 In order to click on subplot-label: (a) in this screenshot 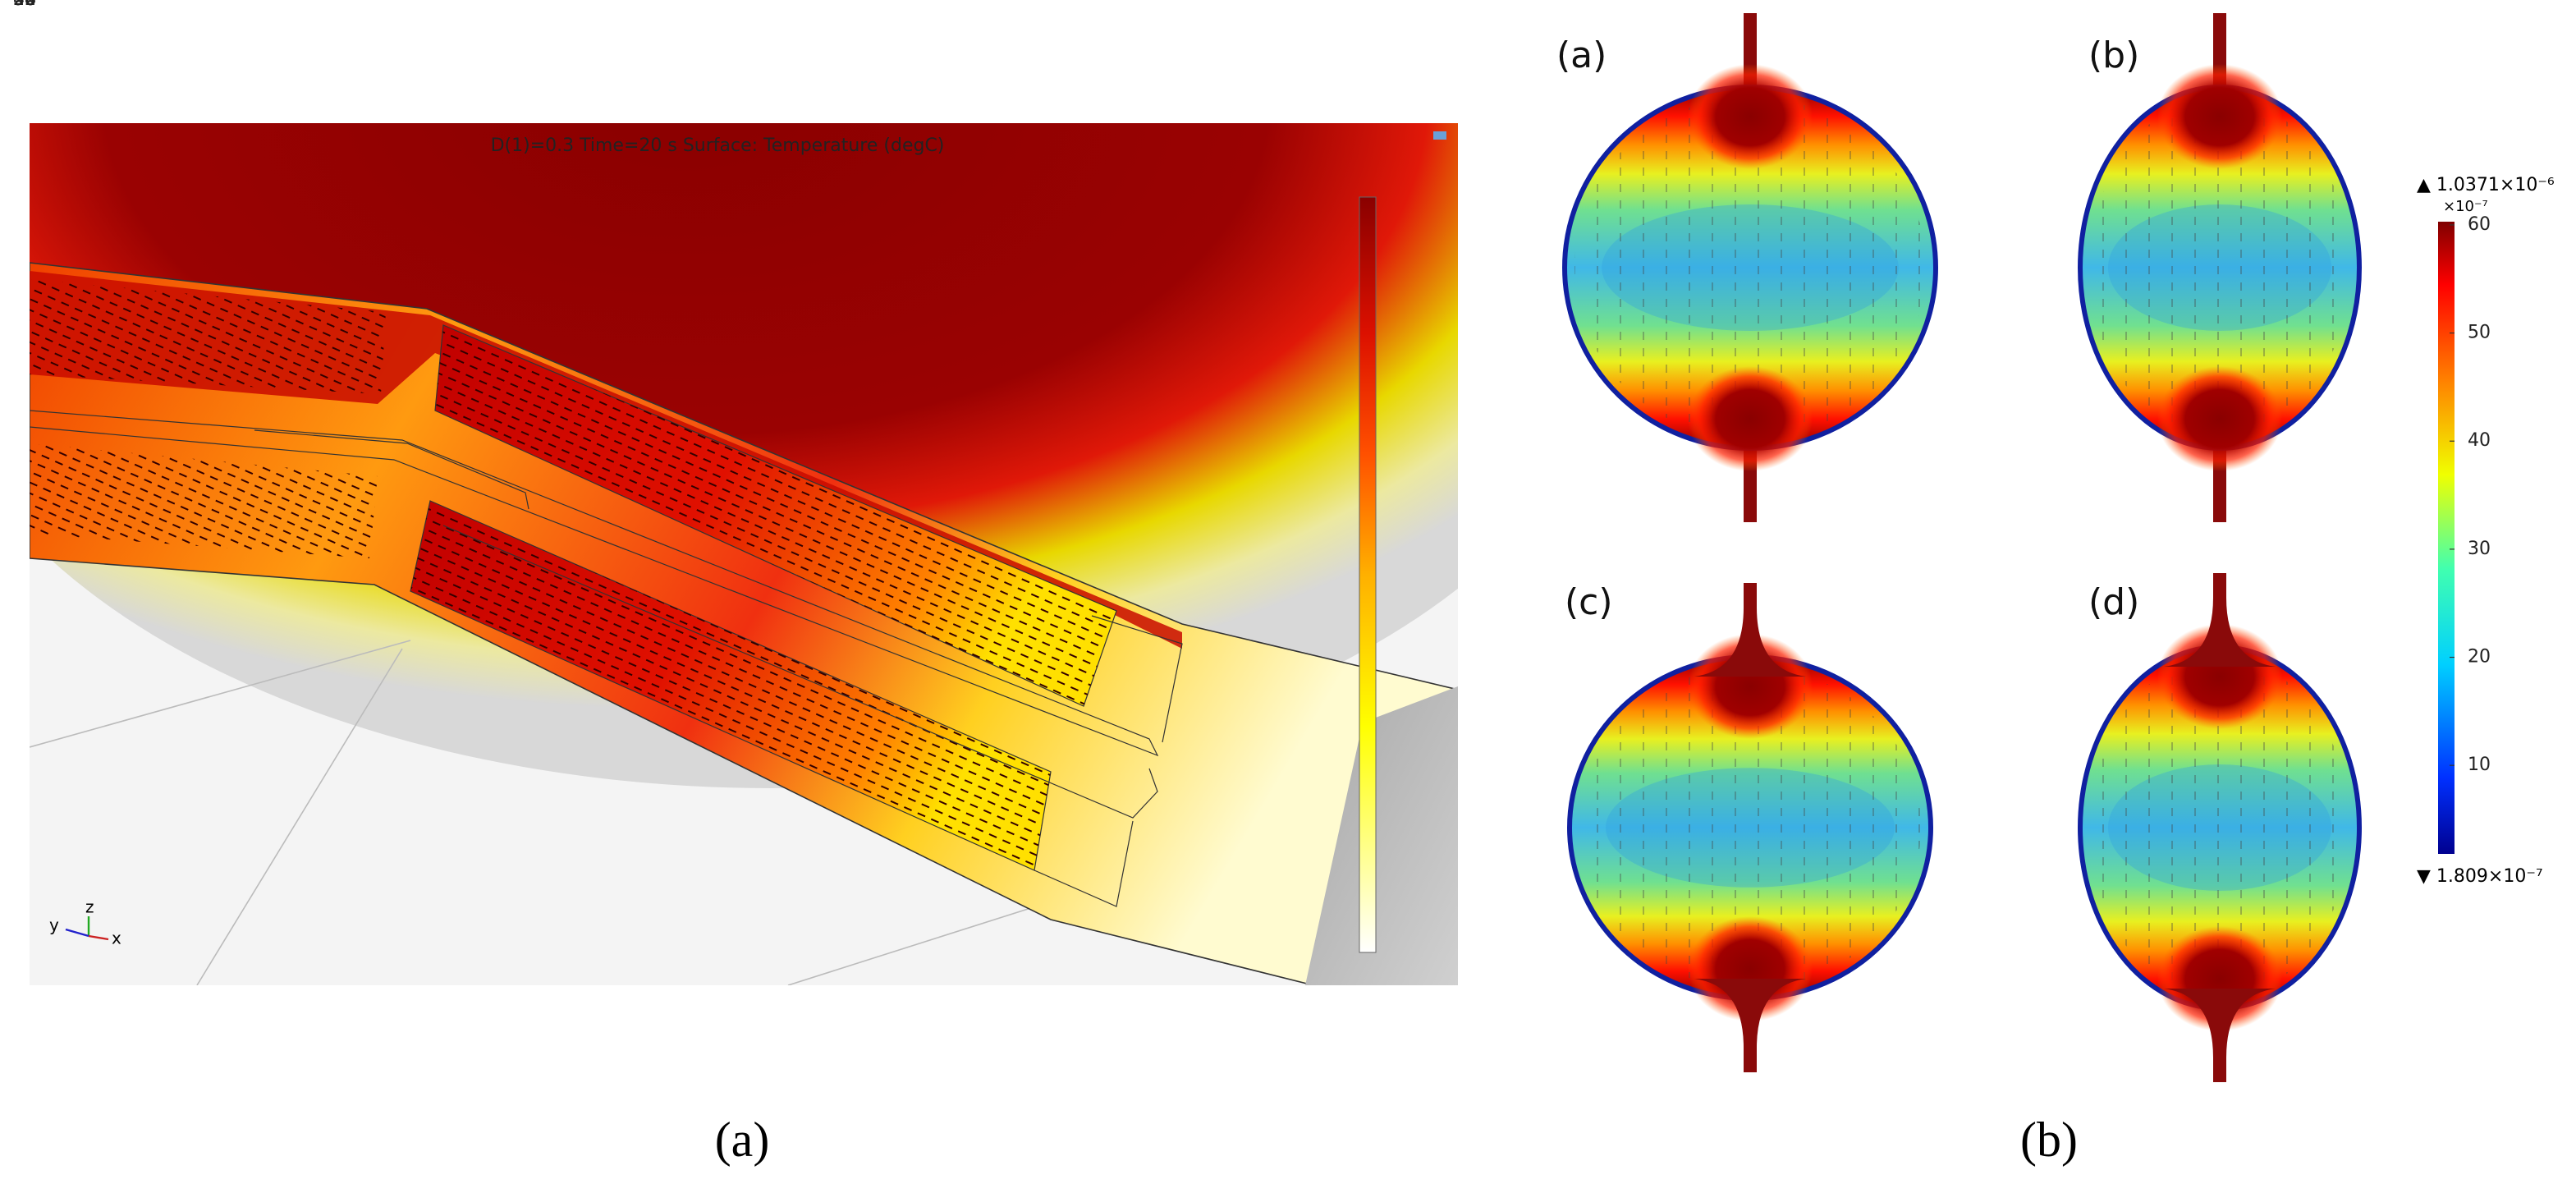, I will do `click(1582, 55)`.